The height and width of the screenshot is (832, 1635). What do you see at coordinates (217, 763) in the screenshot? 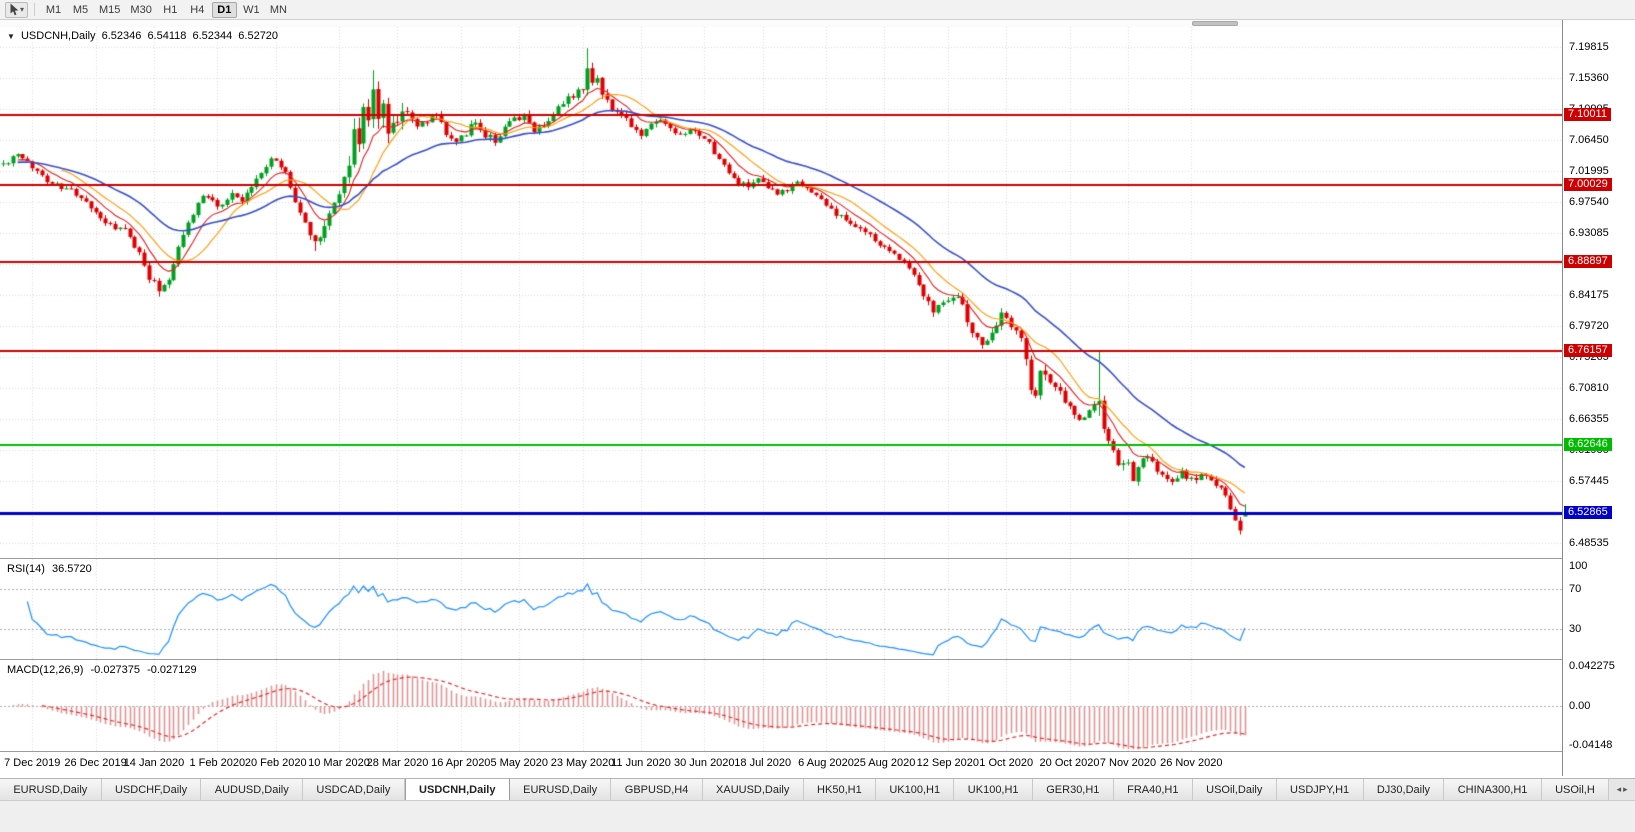
I see `date-axis-label: 1 Feb 2020` at bounding box center [217, 763].